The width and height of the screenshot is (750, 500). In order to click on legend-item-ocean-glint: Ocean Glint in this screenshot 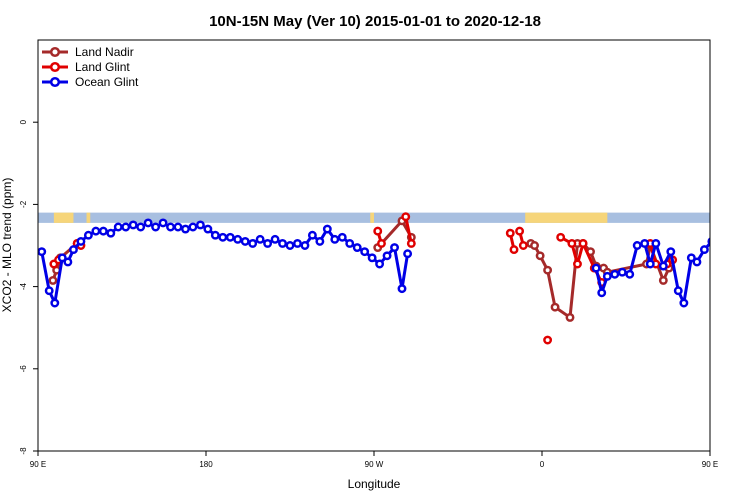, I will do `click(90, 82)`.